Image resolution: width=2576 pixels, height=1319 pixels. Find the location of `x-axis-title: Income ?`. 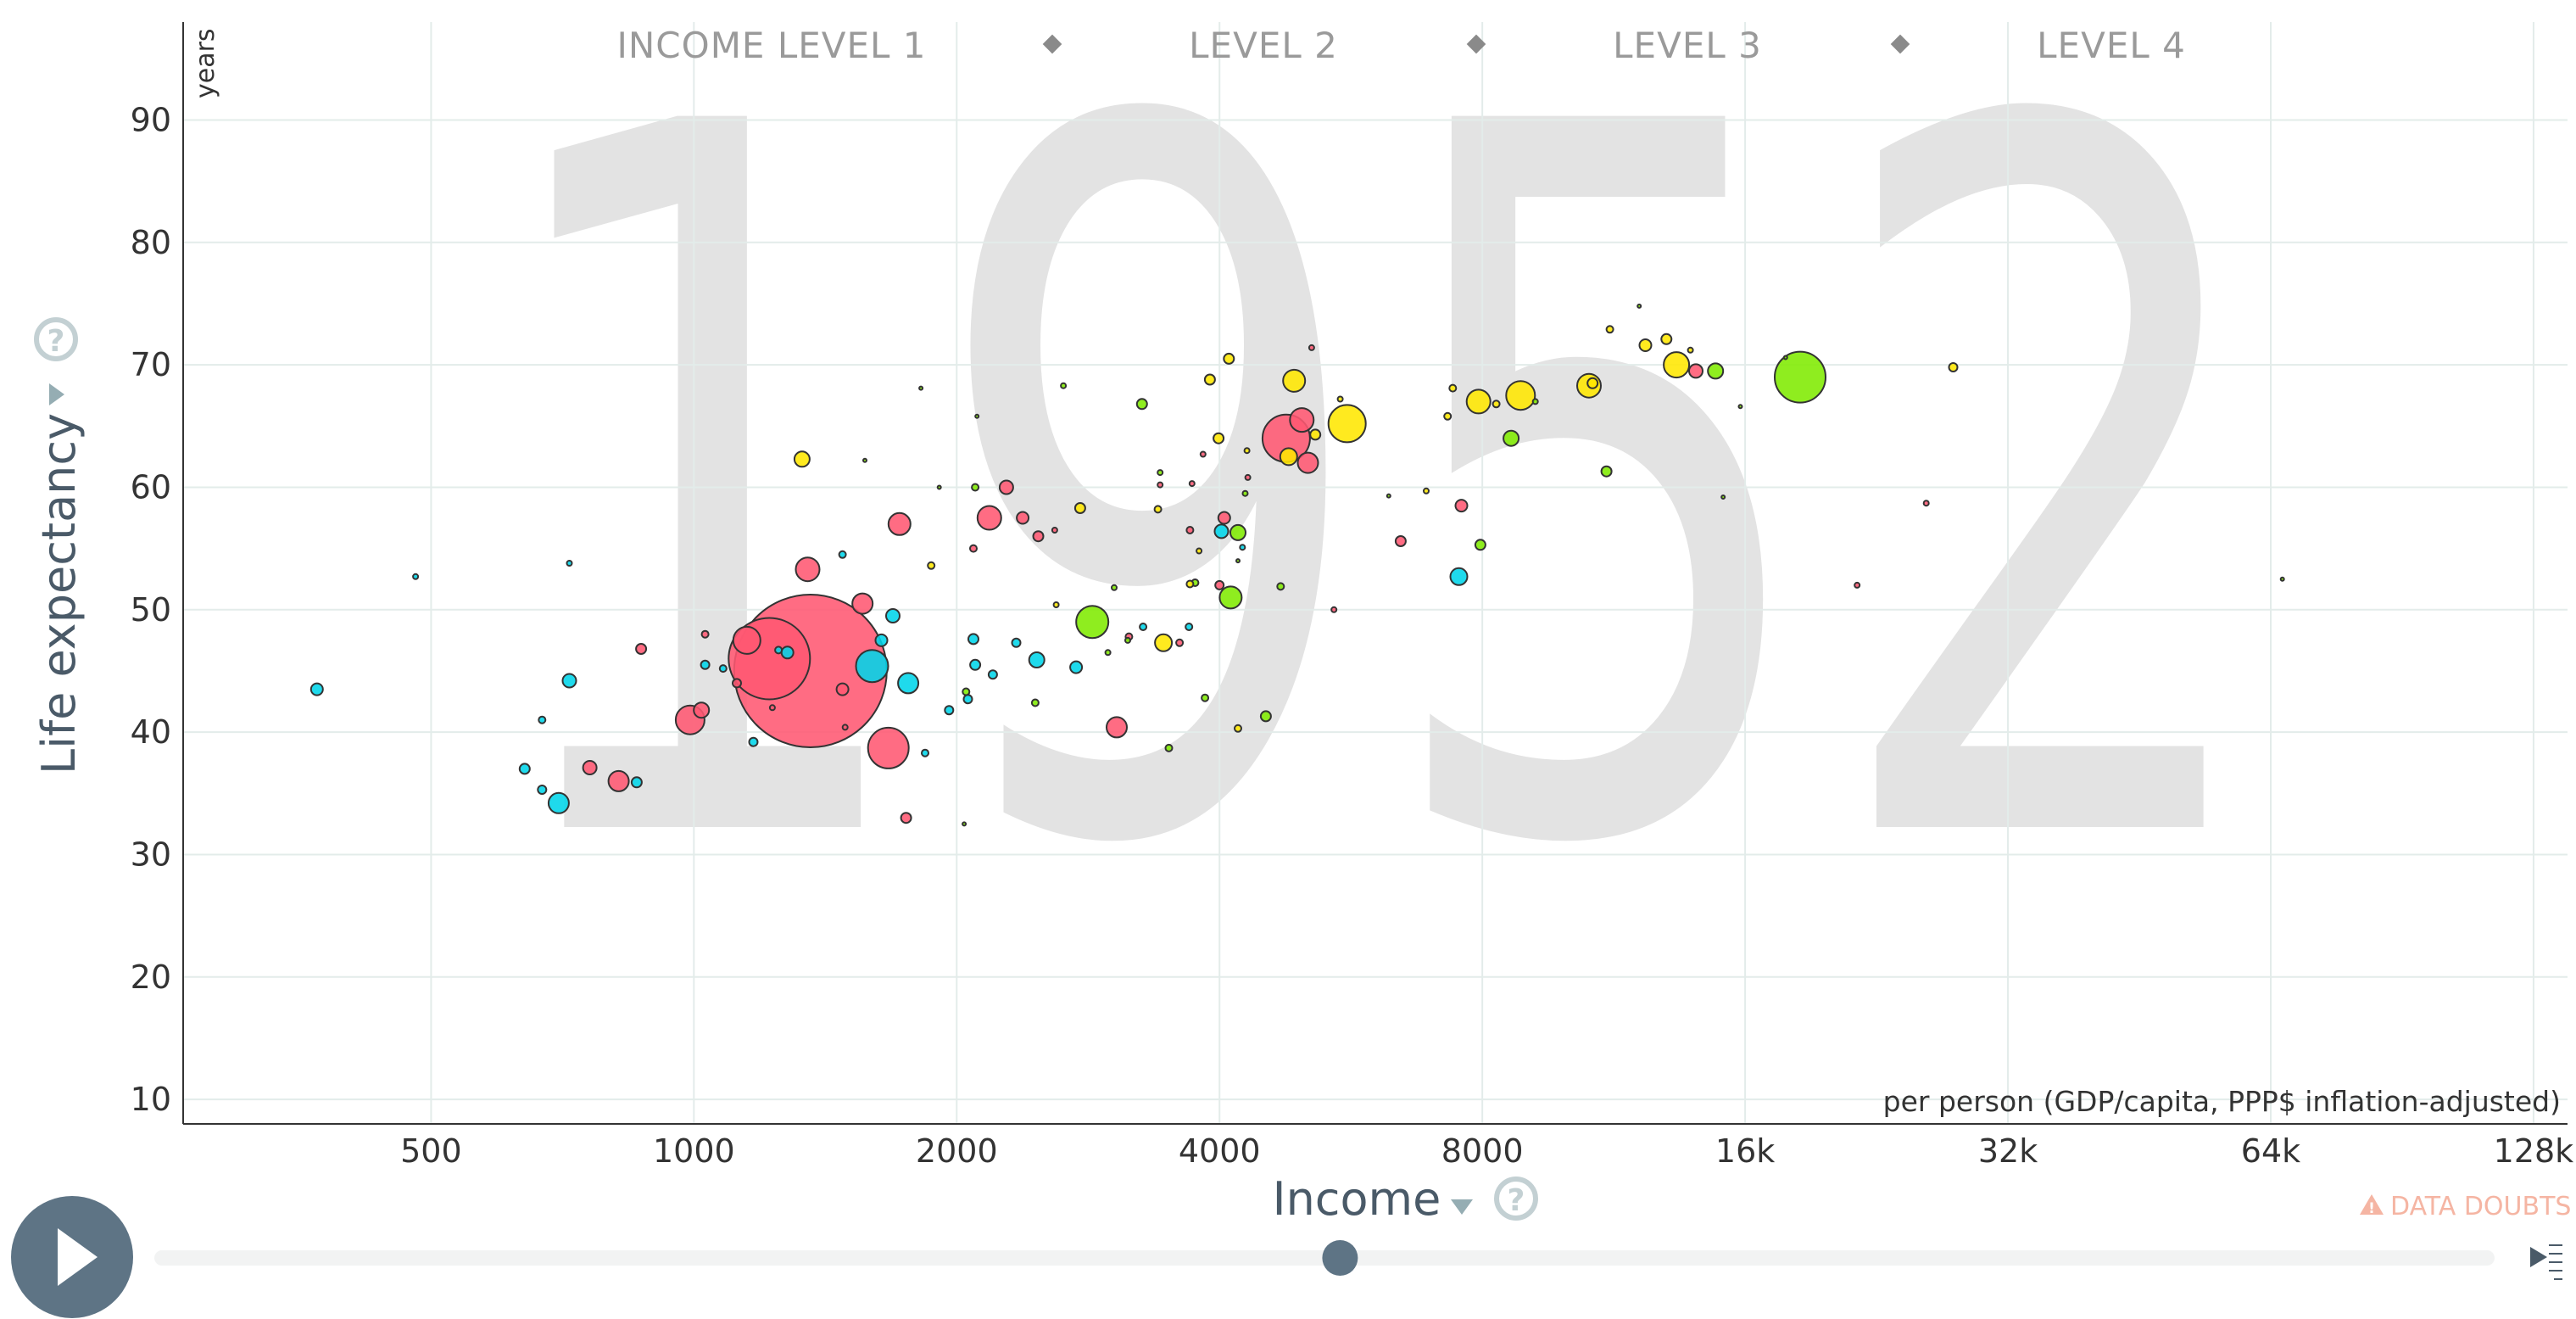

x-axis-title: Income ? is located at coordinates (1405, 1199).